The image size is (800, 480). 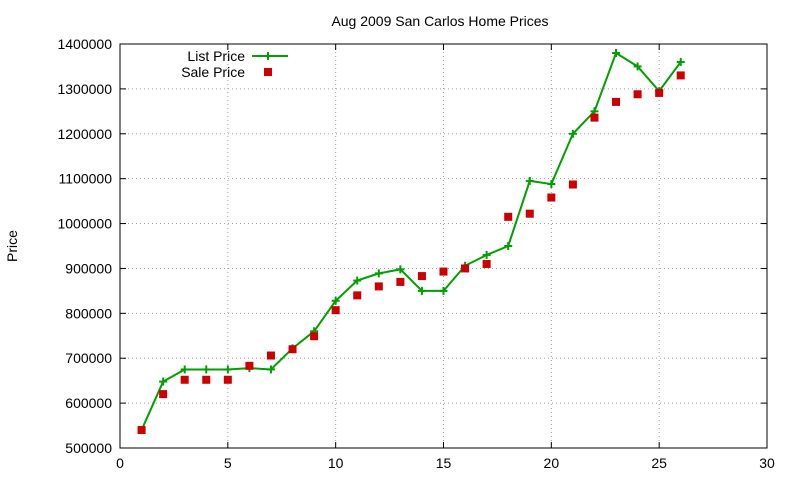 What do you see at coordinates (88, 403) in the screenshot?
I see `y-tick-label: 600000` at bounding box center [88, 403].